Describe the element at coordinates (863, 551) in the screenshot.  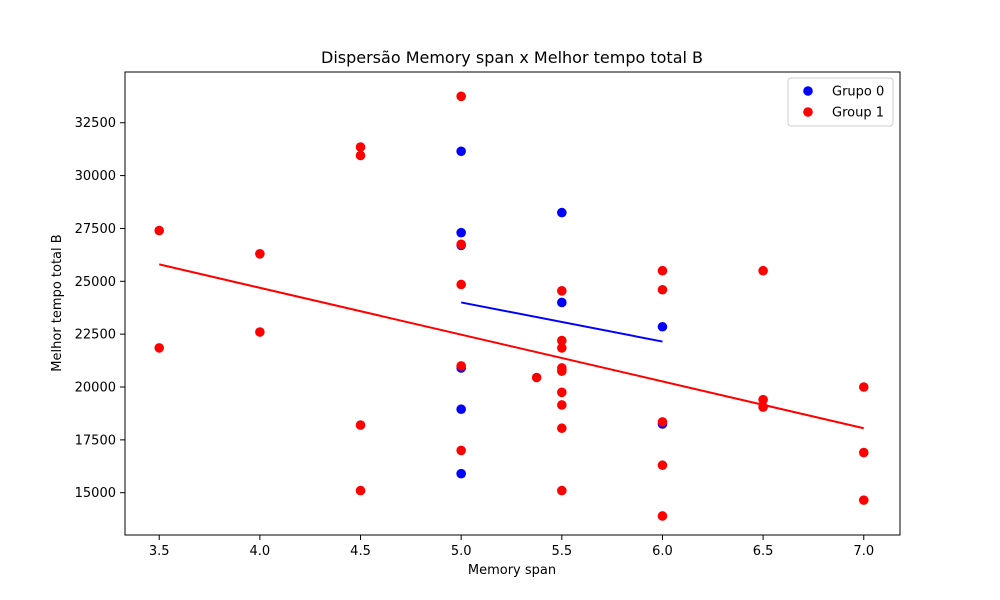
I see `x-tick-label: 7.0` at that location.